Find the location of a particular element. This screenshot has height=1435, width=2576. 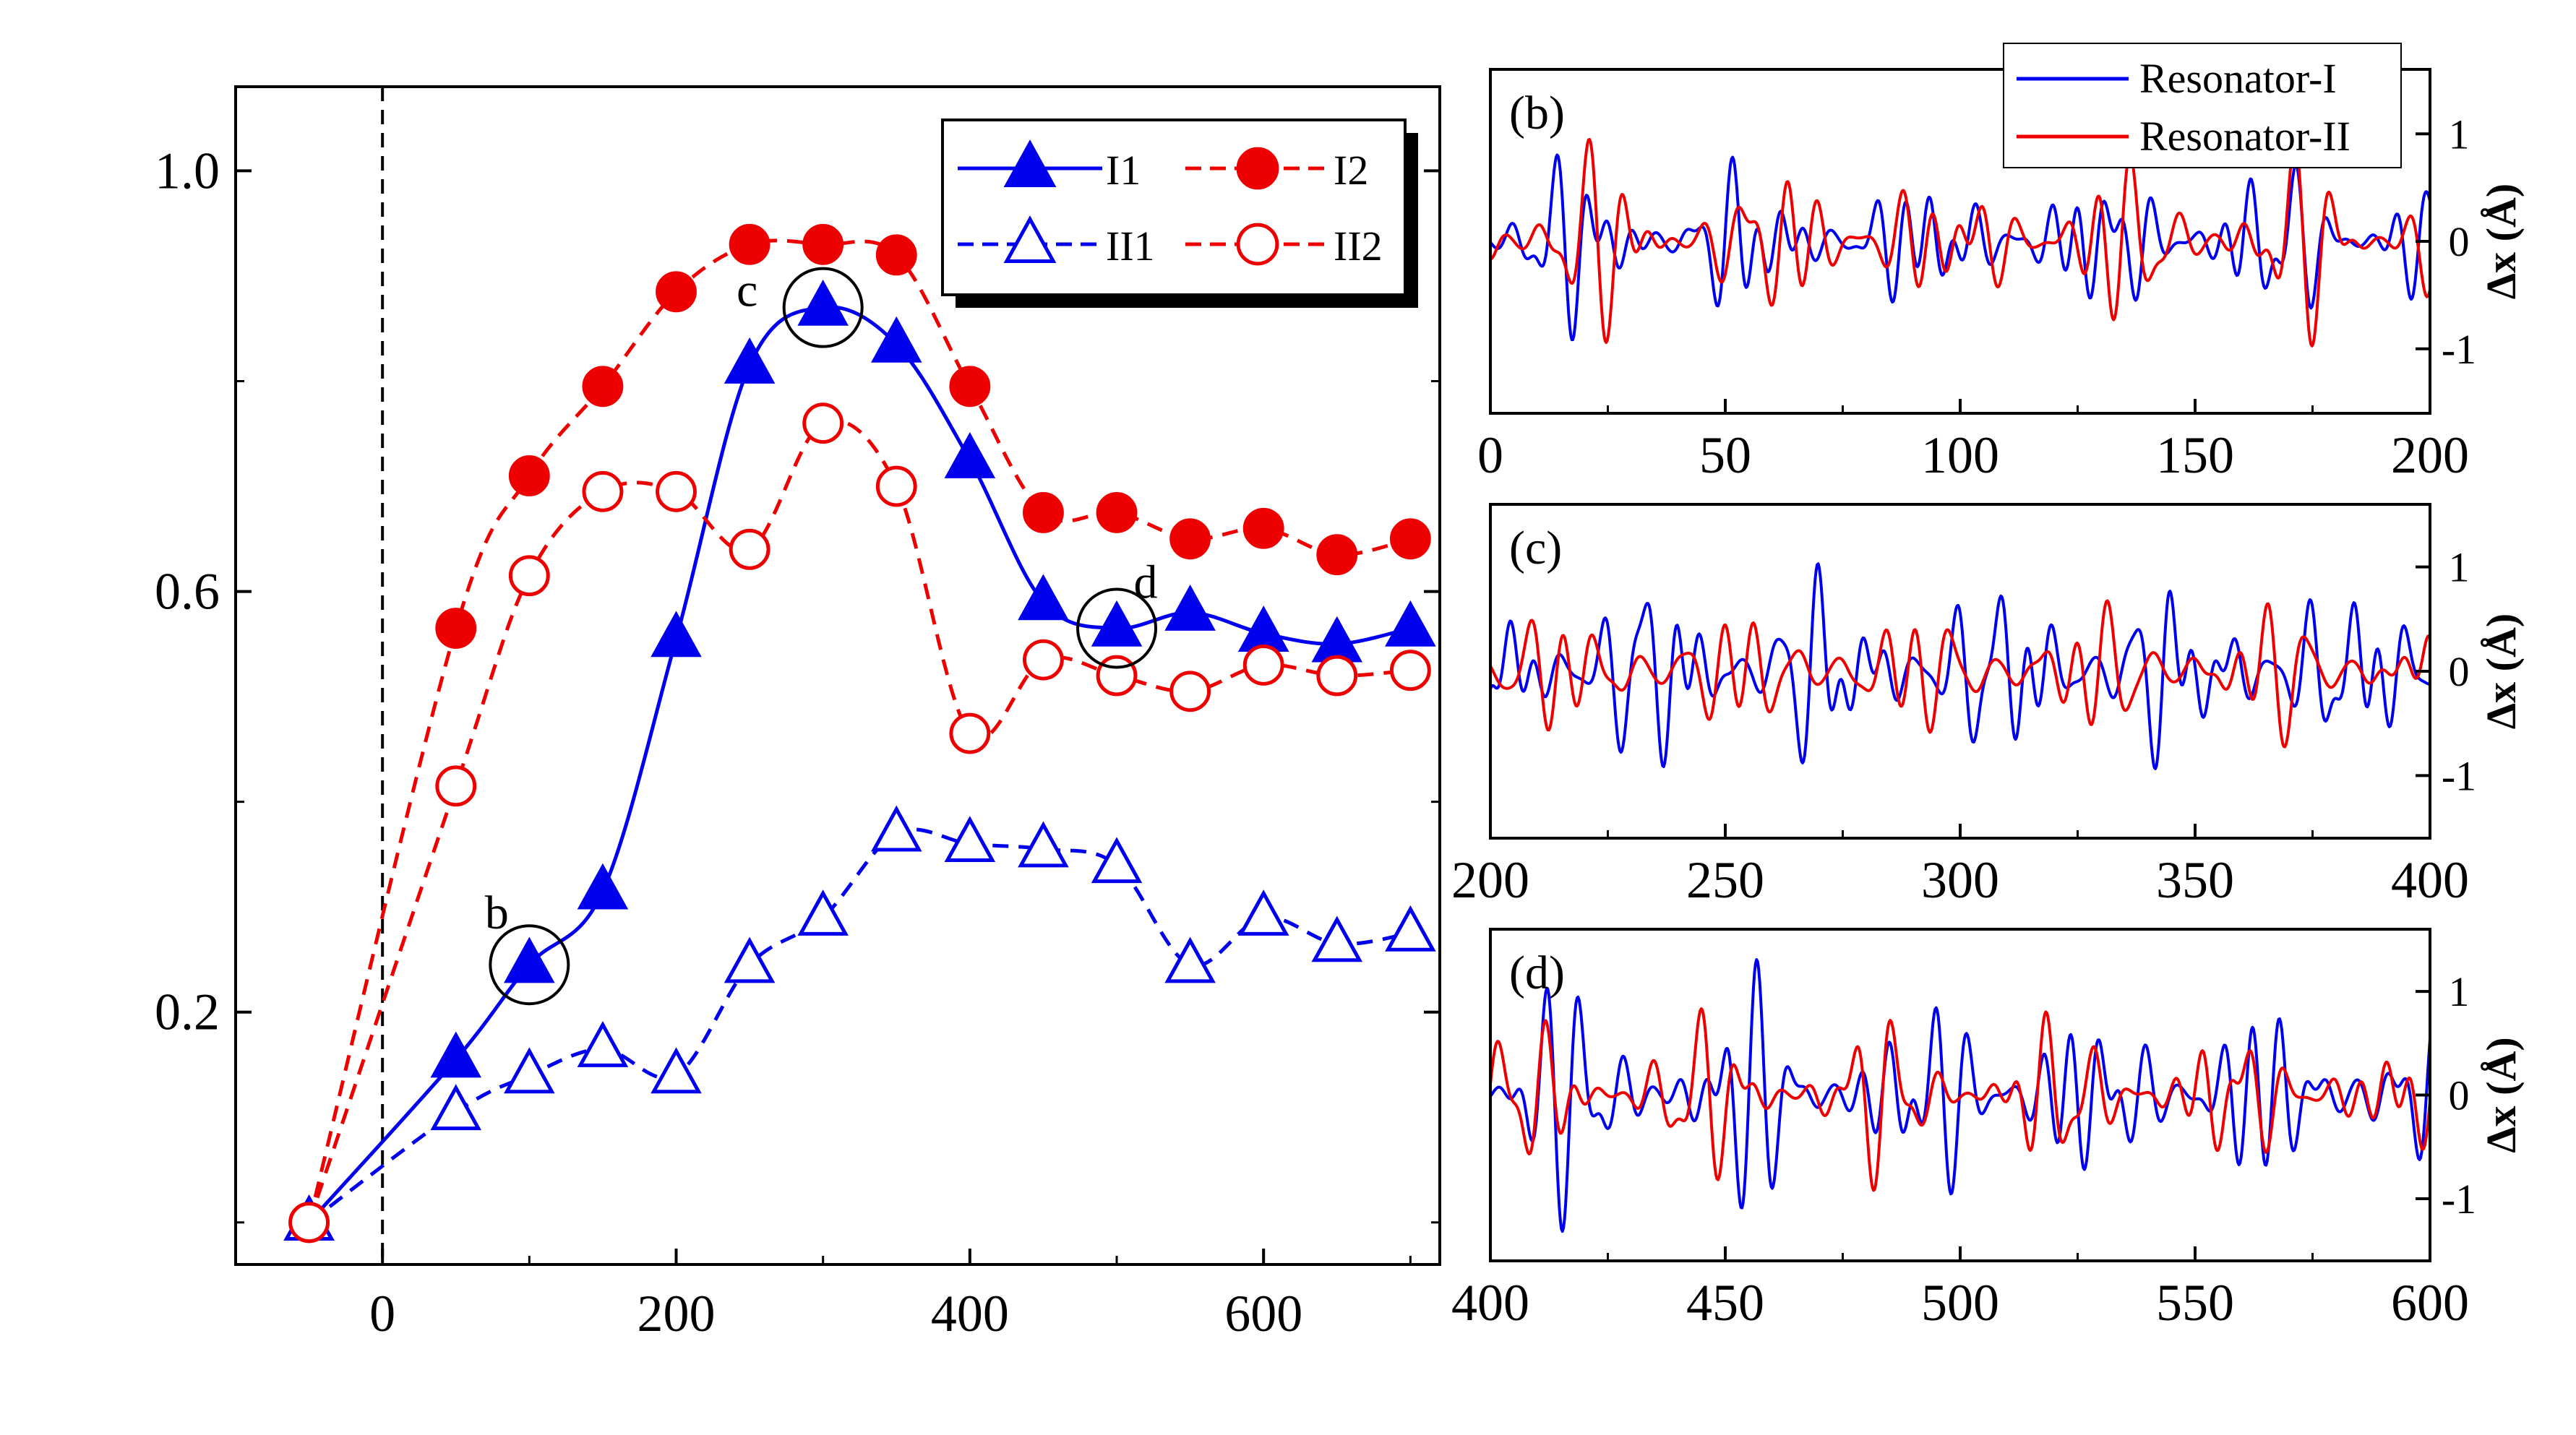

legend-items: I1 I2 II1 II2 is located at coordinates (1171, 204).